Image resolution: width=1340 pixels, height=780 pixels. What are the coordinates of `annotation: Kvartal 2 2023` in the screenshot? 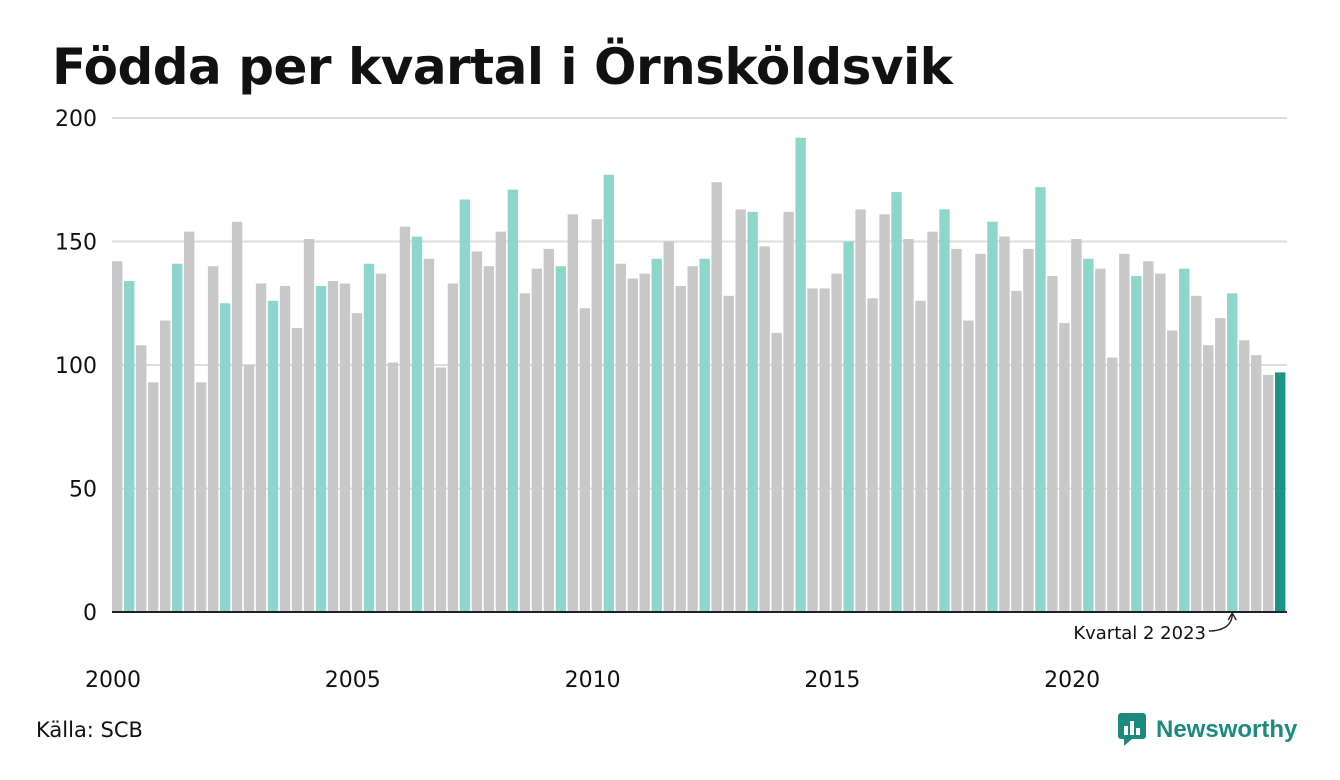 It's located at (1155, 627).